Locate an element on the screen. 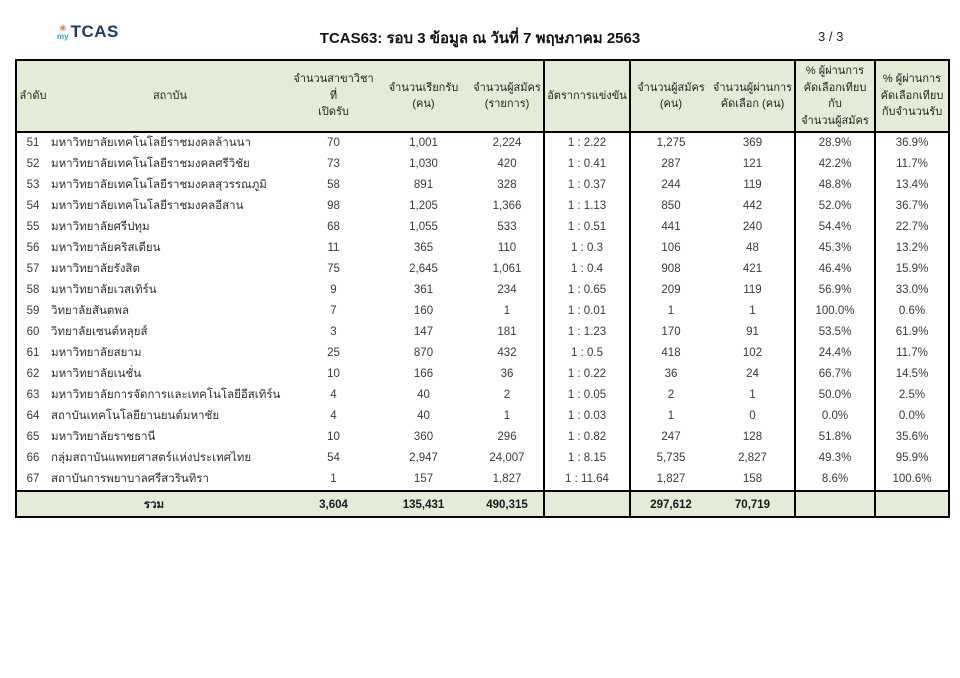  cell-applicants: 908 is located at coordinates (670, 269).